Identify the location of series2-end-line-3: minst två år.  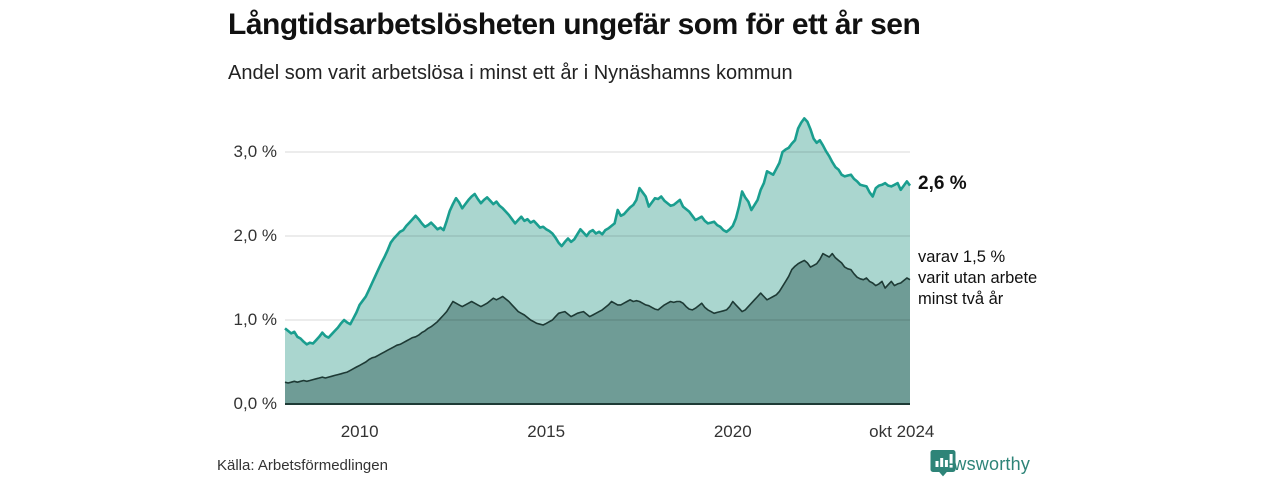
(961, 299).